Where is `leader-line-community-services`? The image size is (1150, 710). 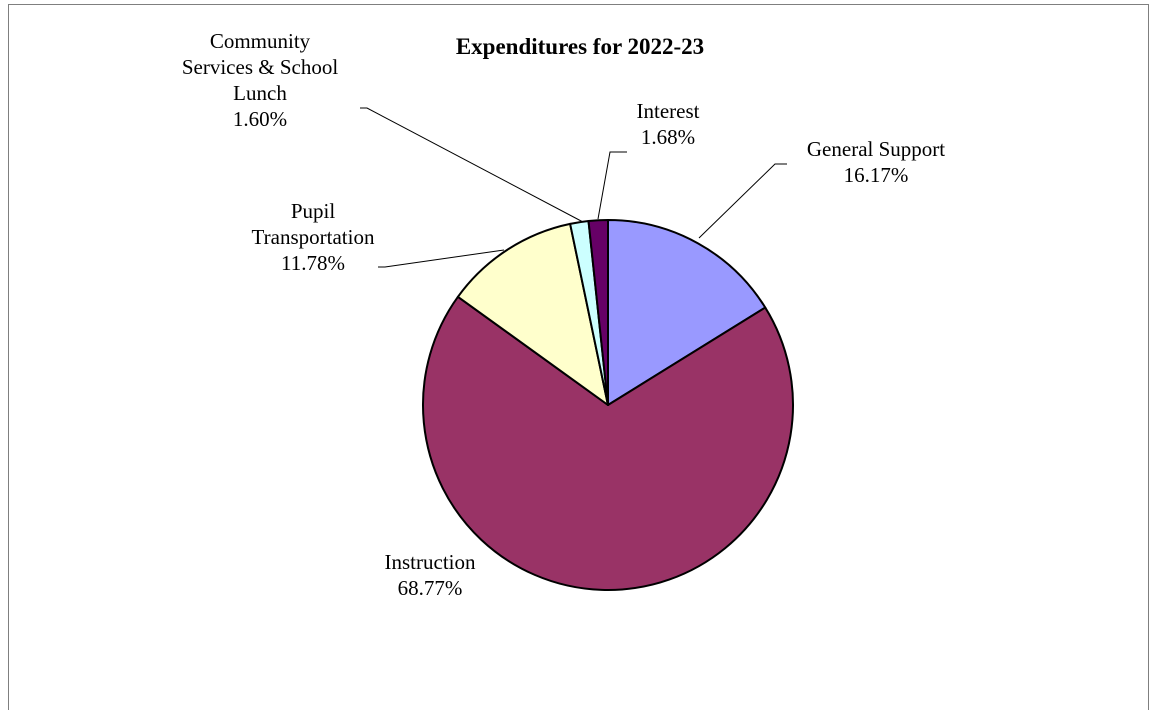
leader-line-community-services is located at coordinates (472, 165).